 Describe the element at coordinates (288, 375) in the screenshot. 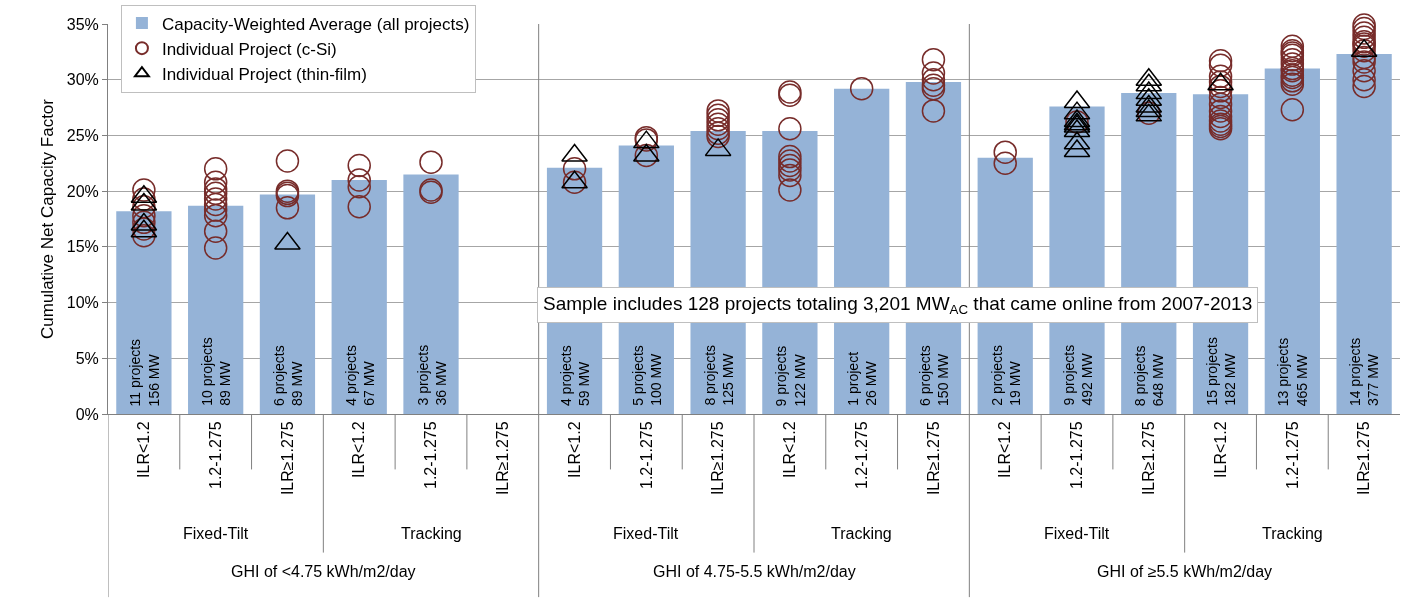

I see `annotation: 6 projects 89 MW` at that location.